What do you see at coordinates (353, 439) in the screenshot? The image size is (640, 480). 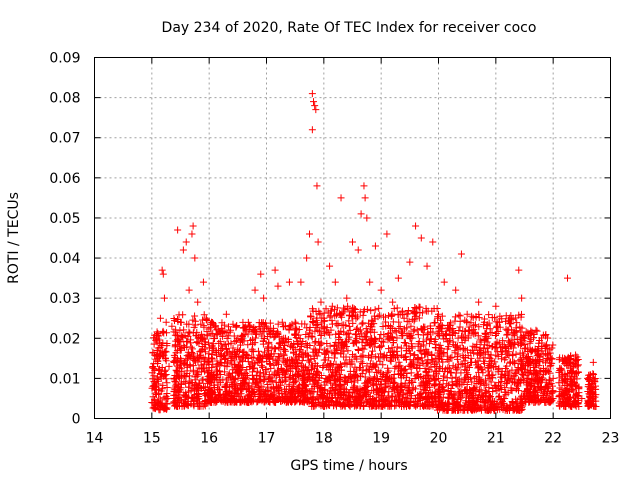 I see `x-tick-labels: 14 15 16 17 18 19 20 21 22 23` at bounding box center [353, 439].